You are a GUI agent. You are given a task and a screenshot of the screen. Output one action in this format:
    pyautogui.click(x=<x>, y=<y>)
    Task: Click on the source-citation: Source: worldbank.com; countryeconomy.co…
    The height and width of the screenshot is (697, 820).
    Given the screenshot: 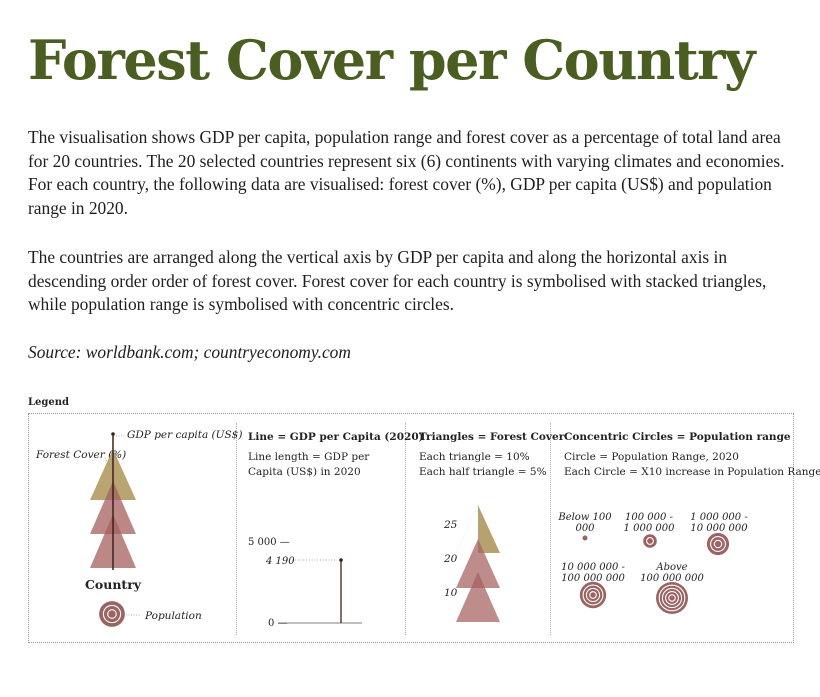 What is the action you would take?
    pyautogui.click(x=189, y=352)
    